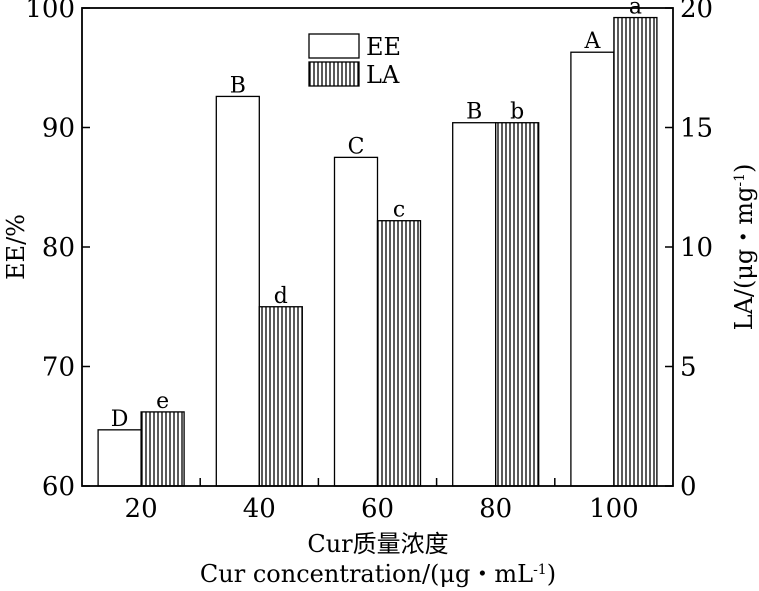 This screenshot has width=759, height=591. What do you see at coordinates (744, 168) in the screenshot?
I see `y2-axis-title-end: )` at bounding box center [744, 168].